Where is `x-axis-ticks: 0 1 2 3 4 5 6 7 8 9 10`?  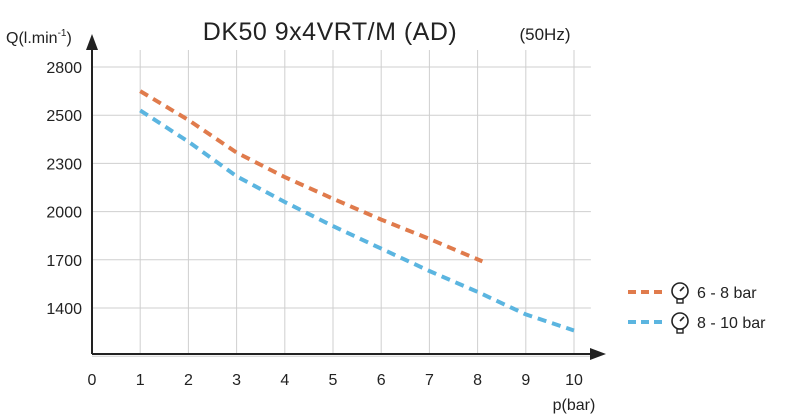 x-axis-ticks: 0 1 2 3 4 5 6 7 8 9 10 is located at coordinates (335, 380).